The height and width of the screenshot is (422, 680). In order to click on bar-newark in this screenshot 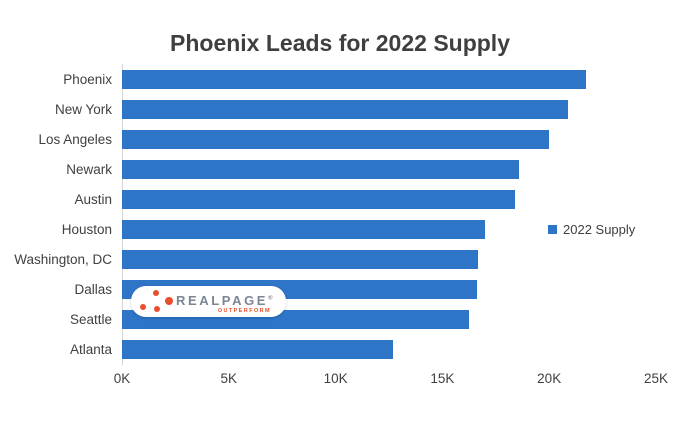, I will do `click(321, 169)`.